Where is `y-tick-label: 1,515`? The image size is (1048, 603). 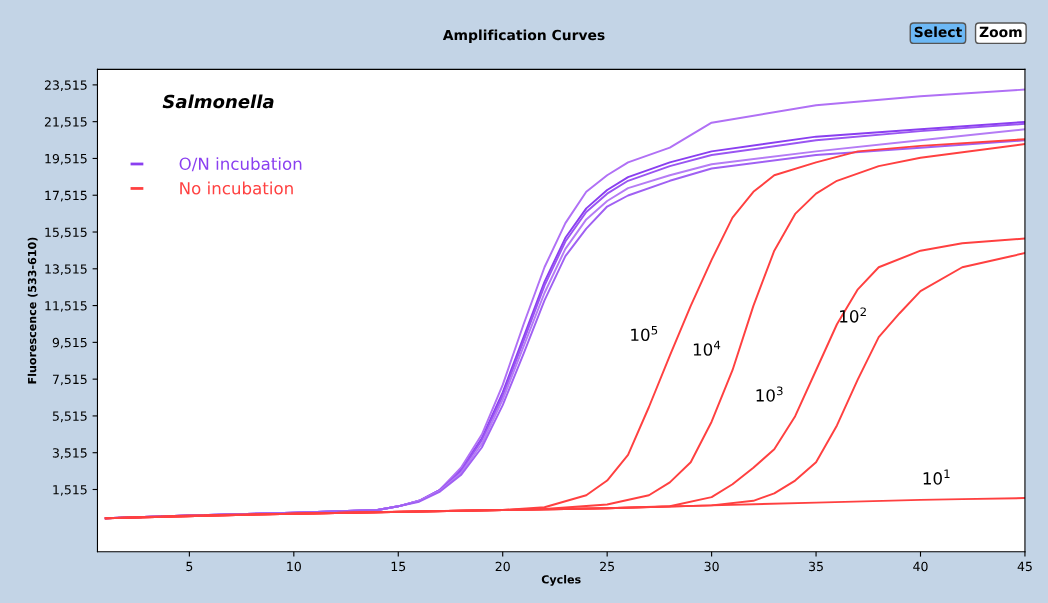 y-tick-label: 1,515 is located at coordinates (70, 490).